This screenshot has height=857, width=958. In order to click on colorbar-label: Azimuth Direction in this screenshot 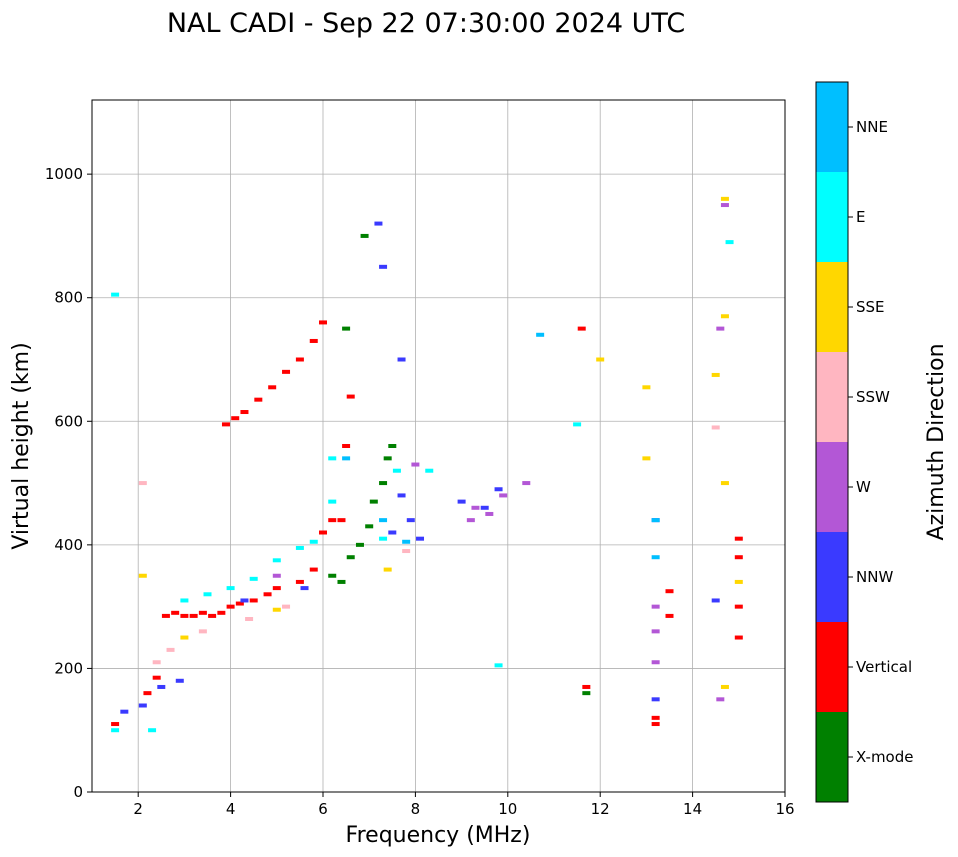, I will do `click(936, 441)`.